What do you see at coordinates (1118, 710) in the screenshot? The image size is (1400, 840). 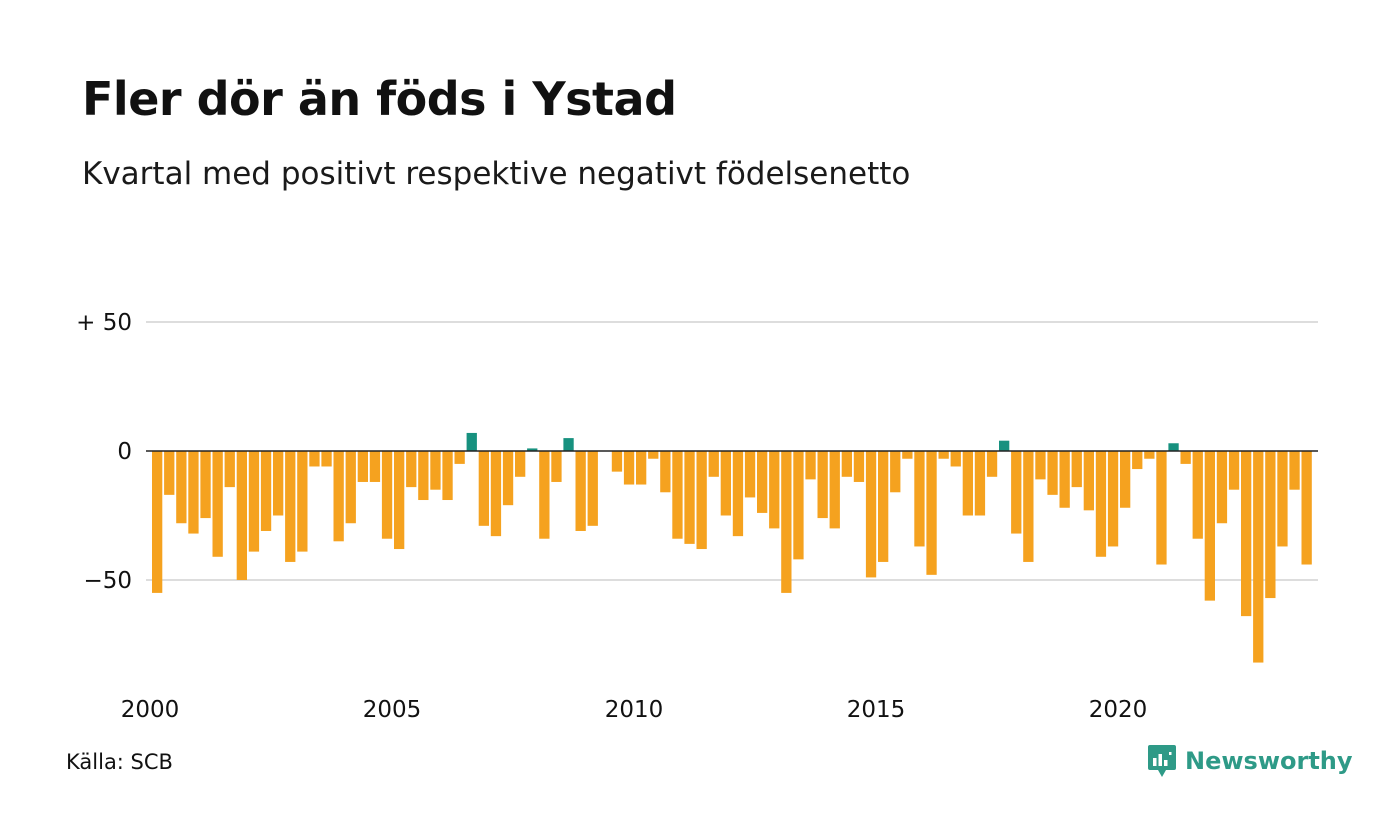 I see `x-tick-label: 2020` at bounding box center [1118, 710].